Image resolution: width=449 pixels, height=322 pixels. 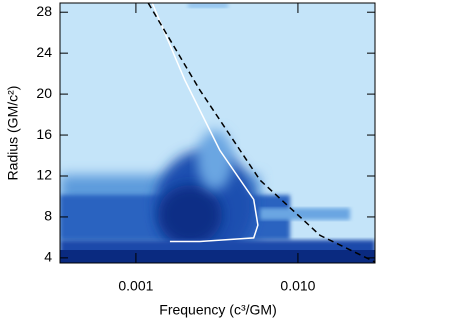 I want to click on y-tick-label: 4, so click(x=48, y=257).